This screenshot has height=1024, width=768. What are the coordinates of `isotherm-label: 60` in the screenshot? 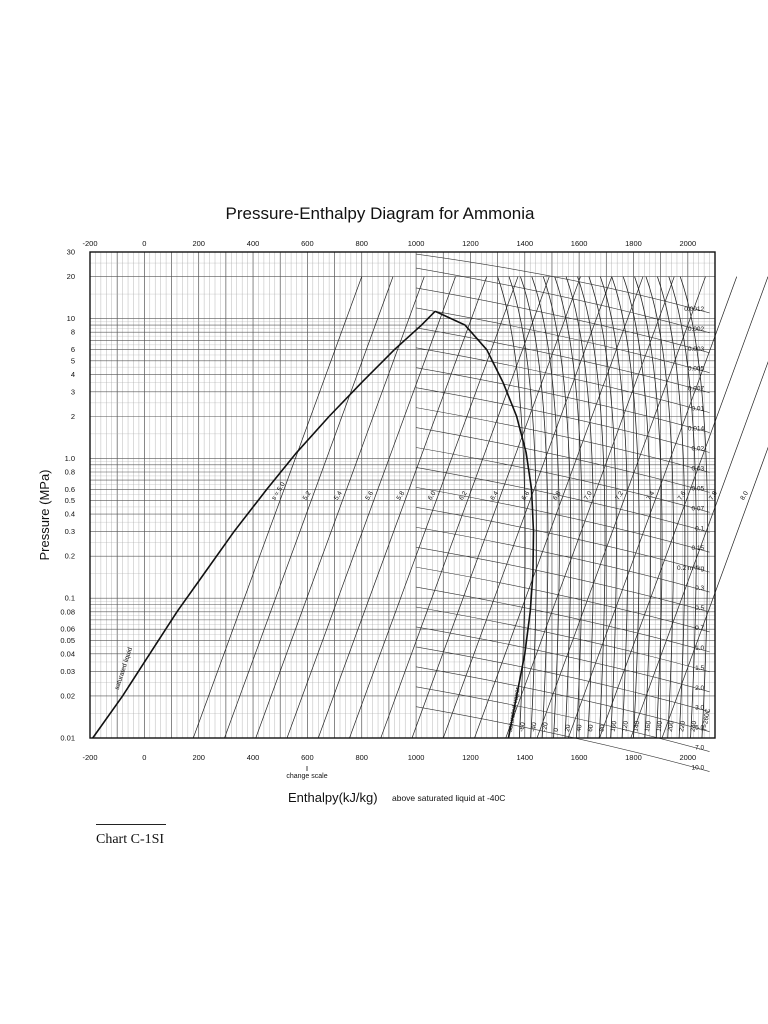 It's located at (591, 728).